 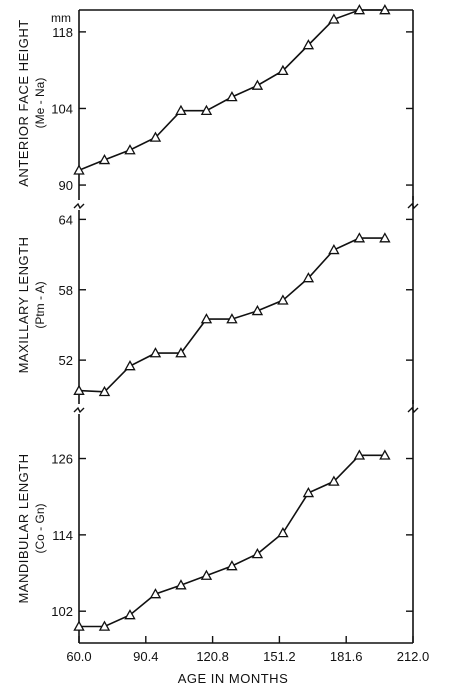 I want to click on y-axis-sublabel: (Ptm - A), so click(x=40, y=304).